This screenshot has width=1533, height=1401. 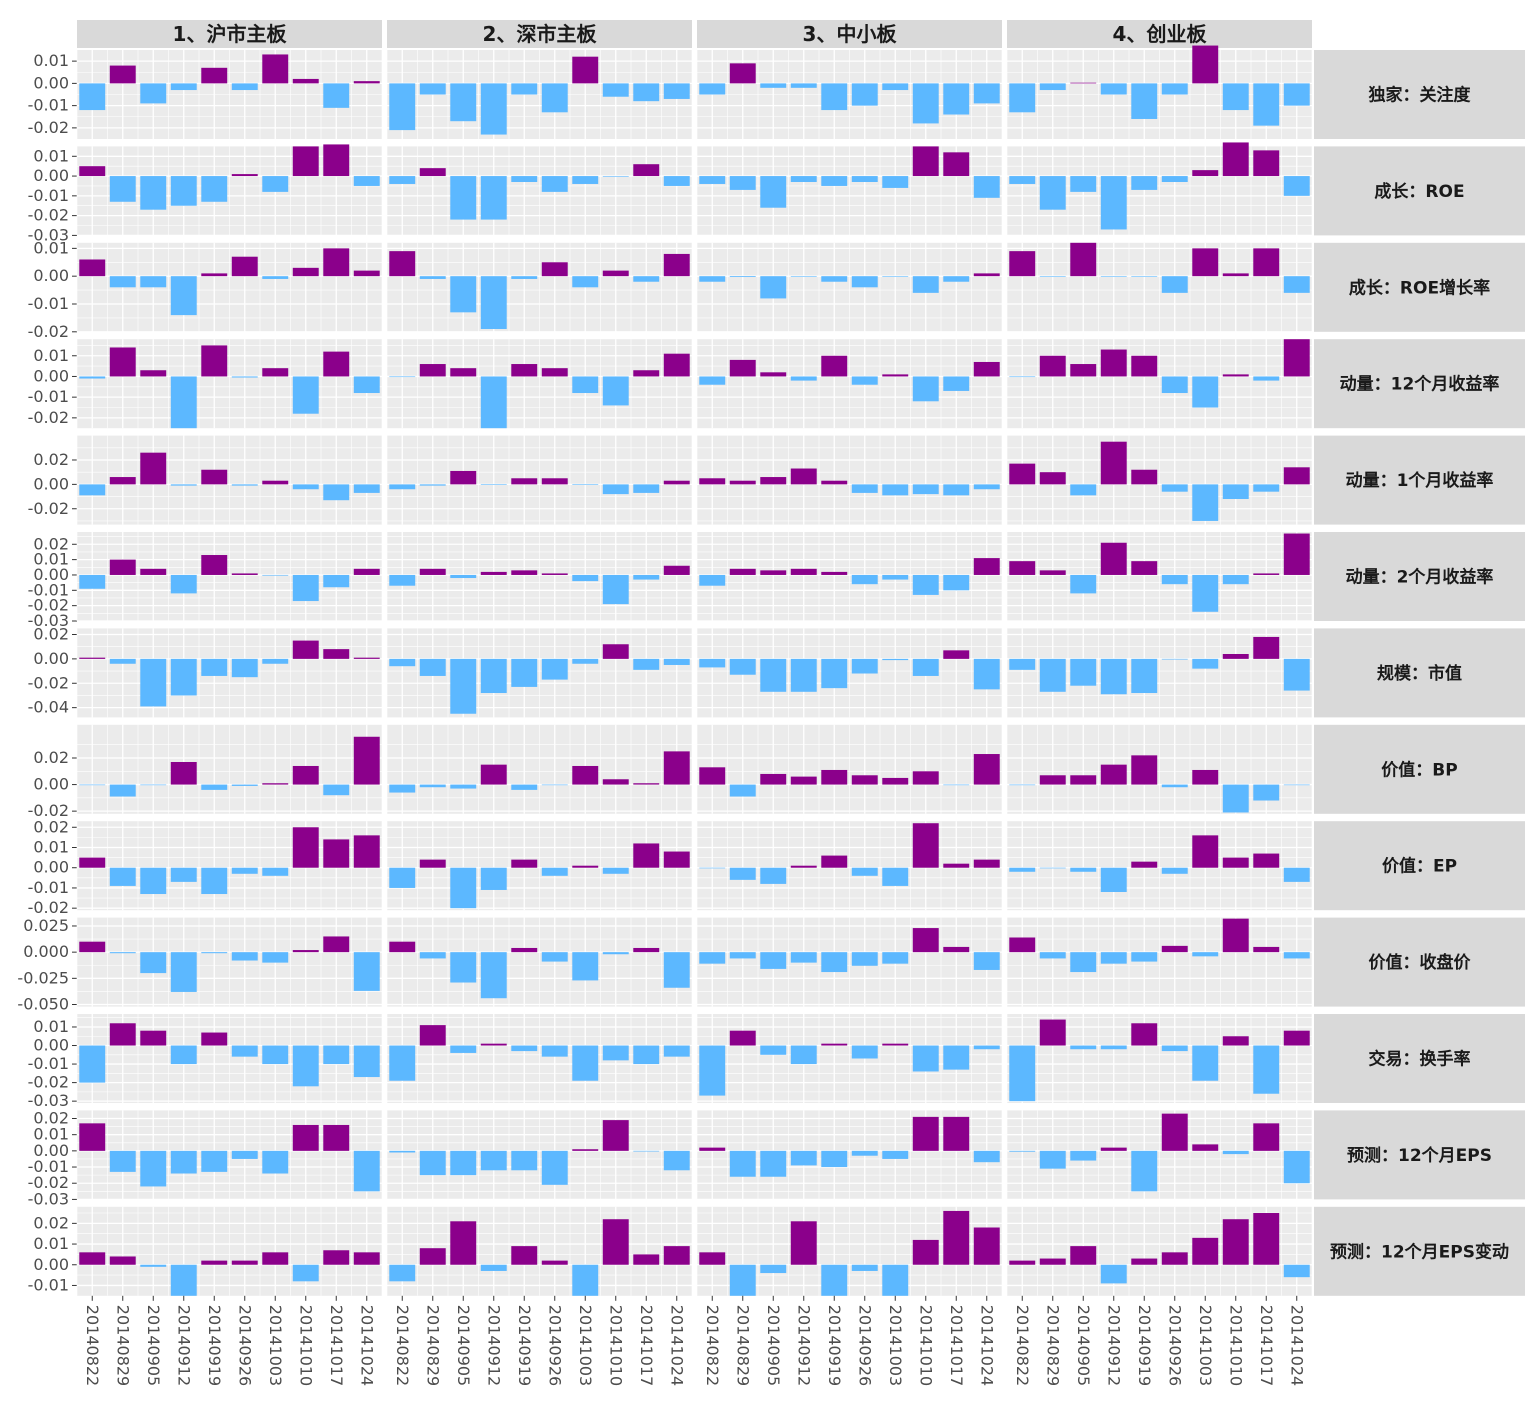 I want to click on y-tick-label: -0.02, so click(x=48, y=127).